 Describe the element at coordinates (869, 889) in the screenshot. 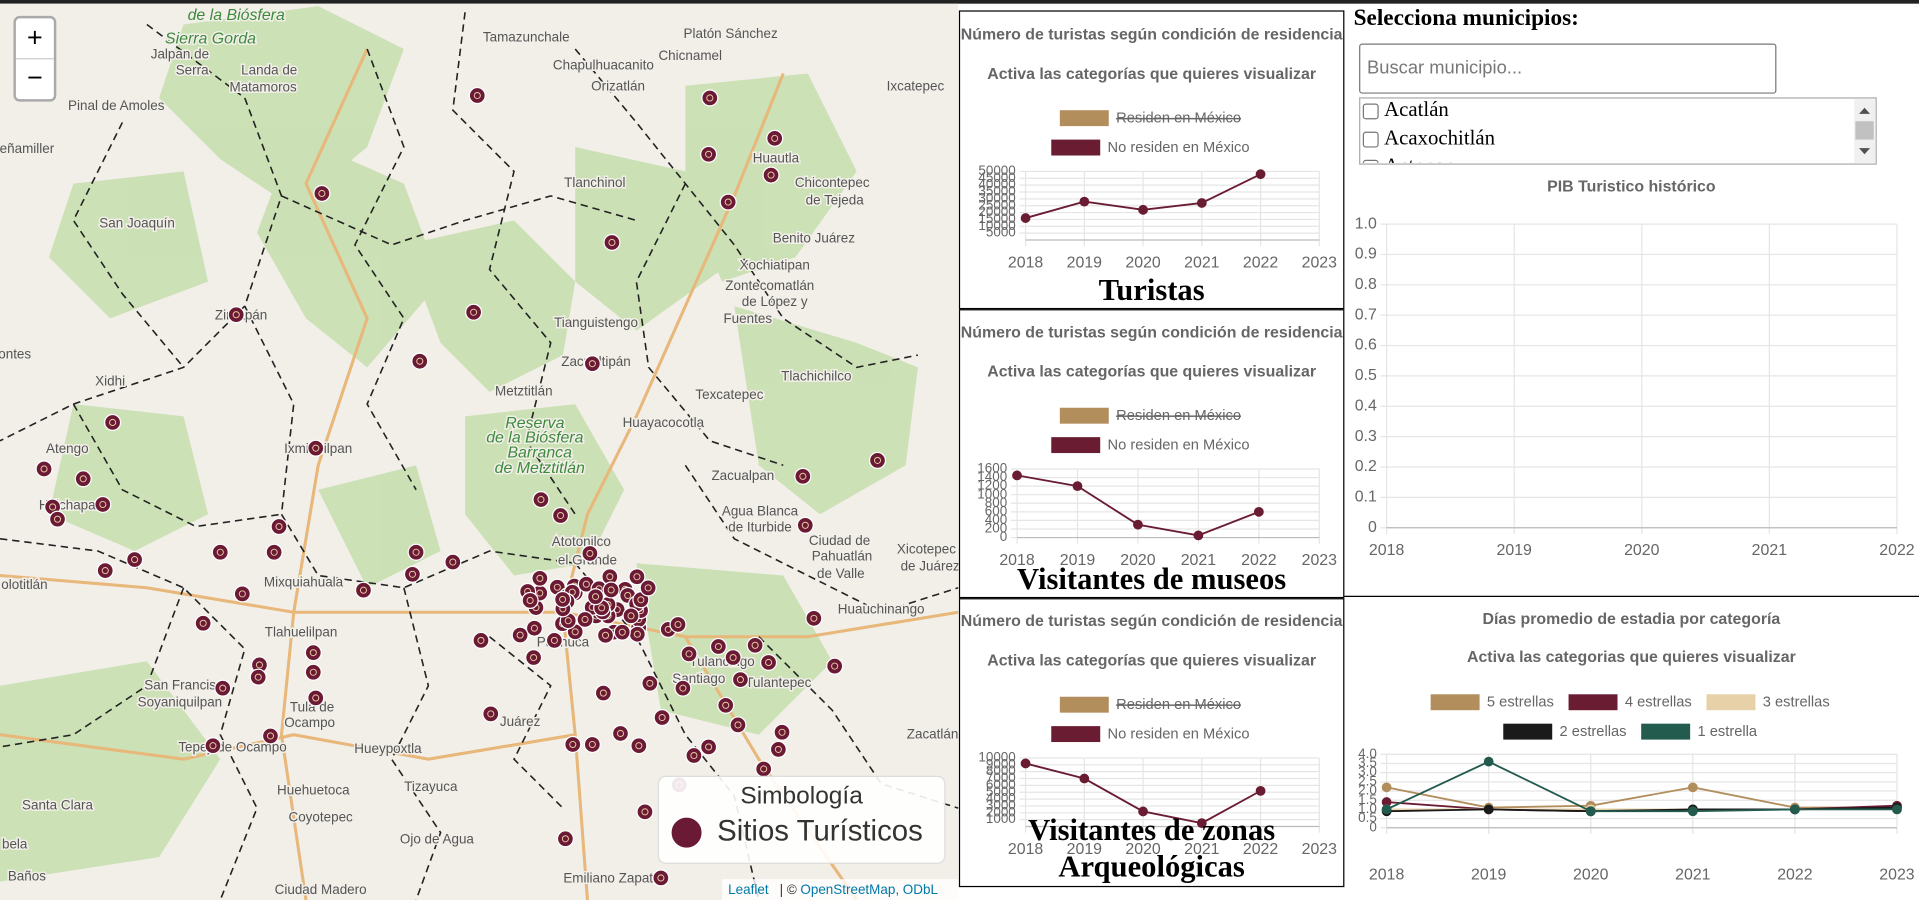

I see `attribution-osm: OpenStreetMap, ODbL` at that location.